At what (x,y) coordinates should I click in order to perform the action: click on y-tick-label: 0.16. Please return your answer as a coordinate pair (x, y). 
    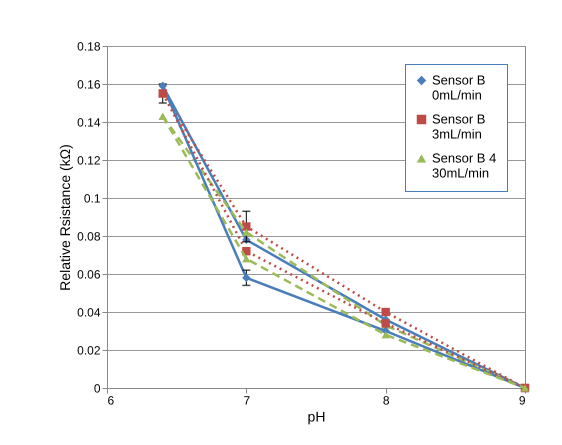
    Looking at the image, I should click on (89, 85).